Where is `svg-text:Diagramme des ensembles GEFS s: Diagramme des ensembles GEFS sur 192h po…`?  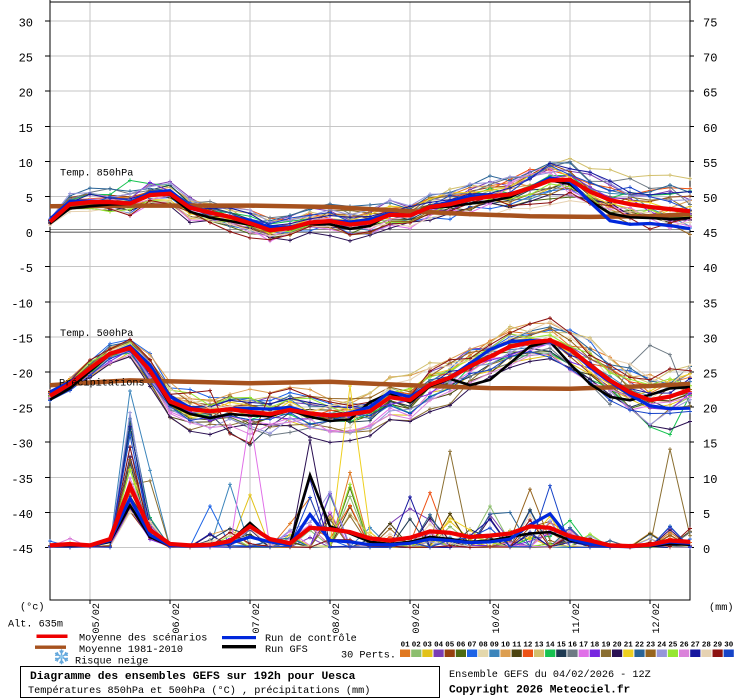 svg-text:Diagramme des ensembles GEFS s: Diagramme des ensembles GEFS sur 192h po… is located at coordinates (193, 677).